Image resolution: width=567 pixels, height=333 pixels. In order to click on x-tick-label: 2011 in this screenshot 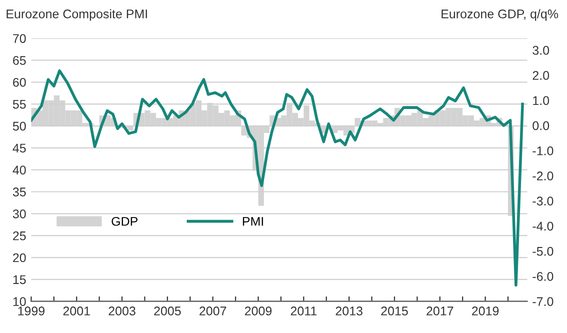, I will do `click(303, 311)`.